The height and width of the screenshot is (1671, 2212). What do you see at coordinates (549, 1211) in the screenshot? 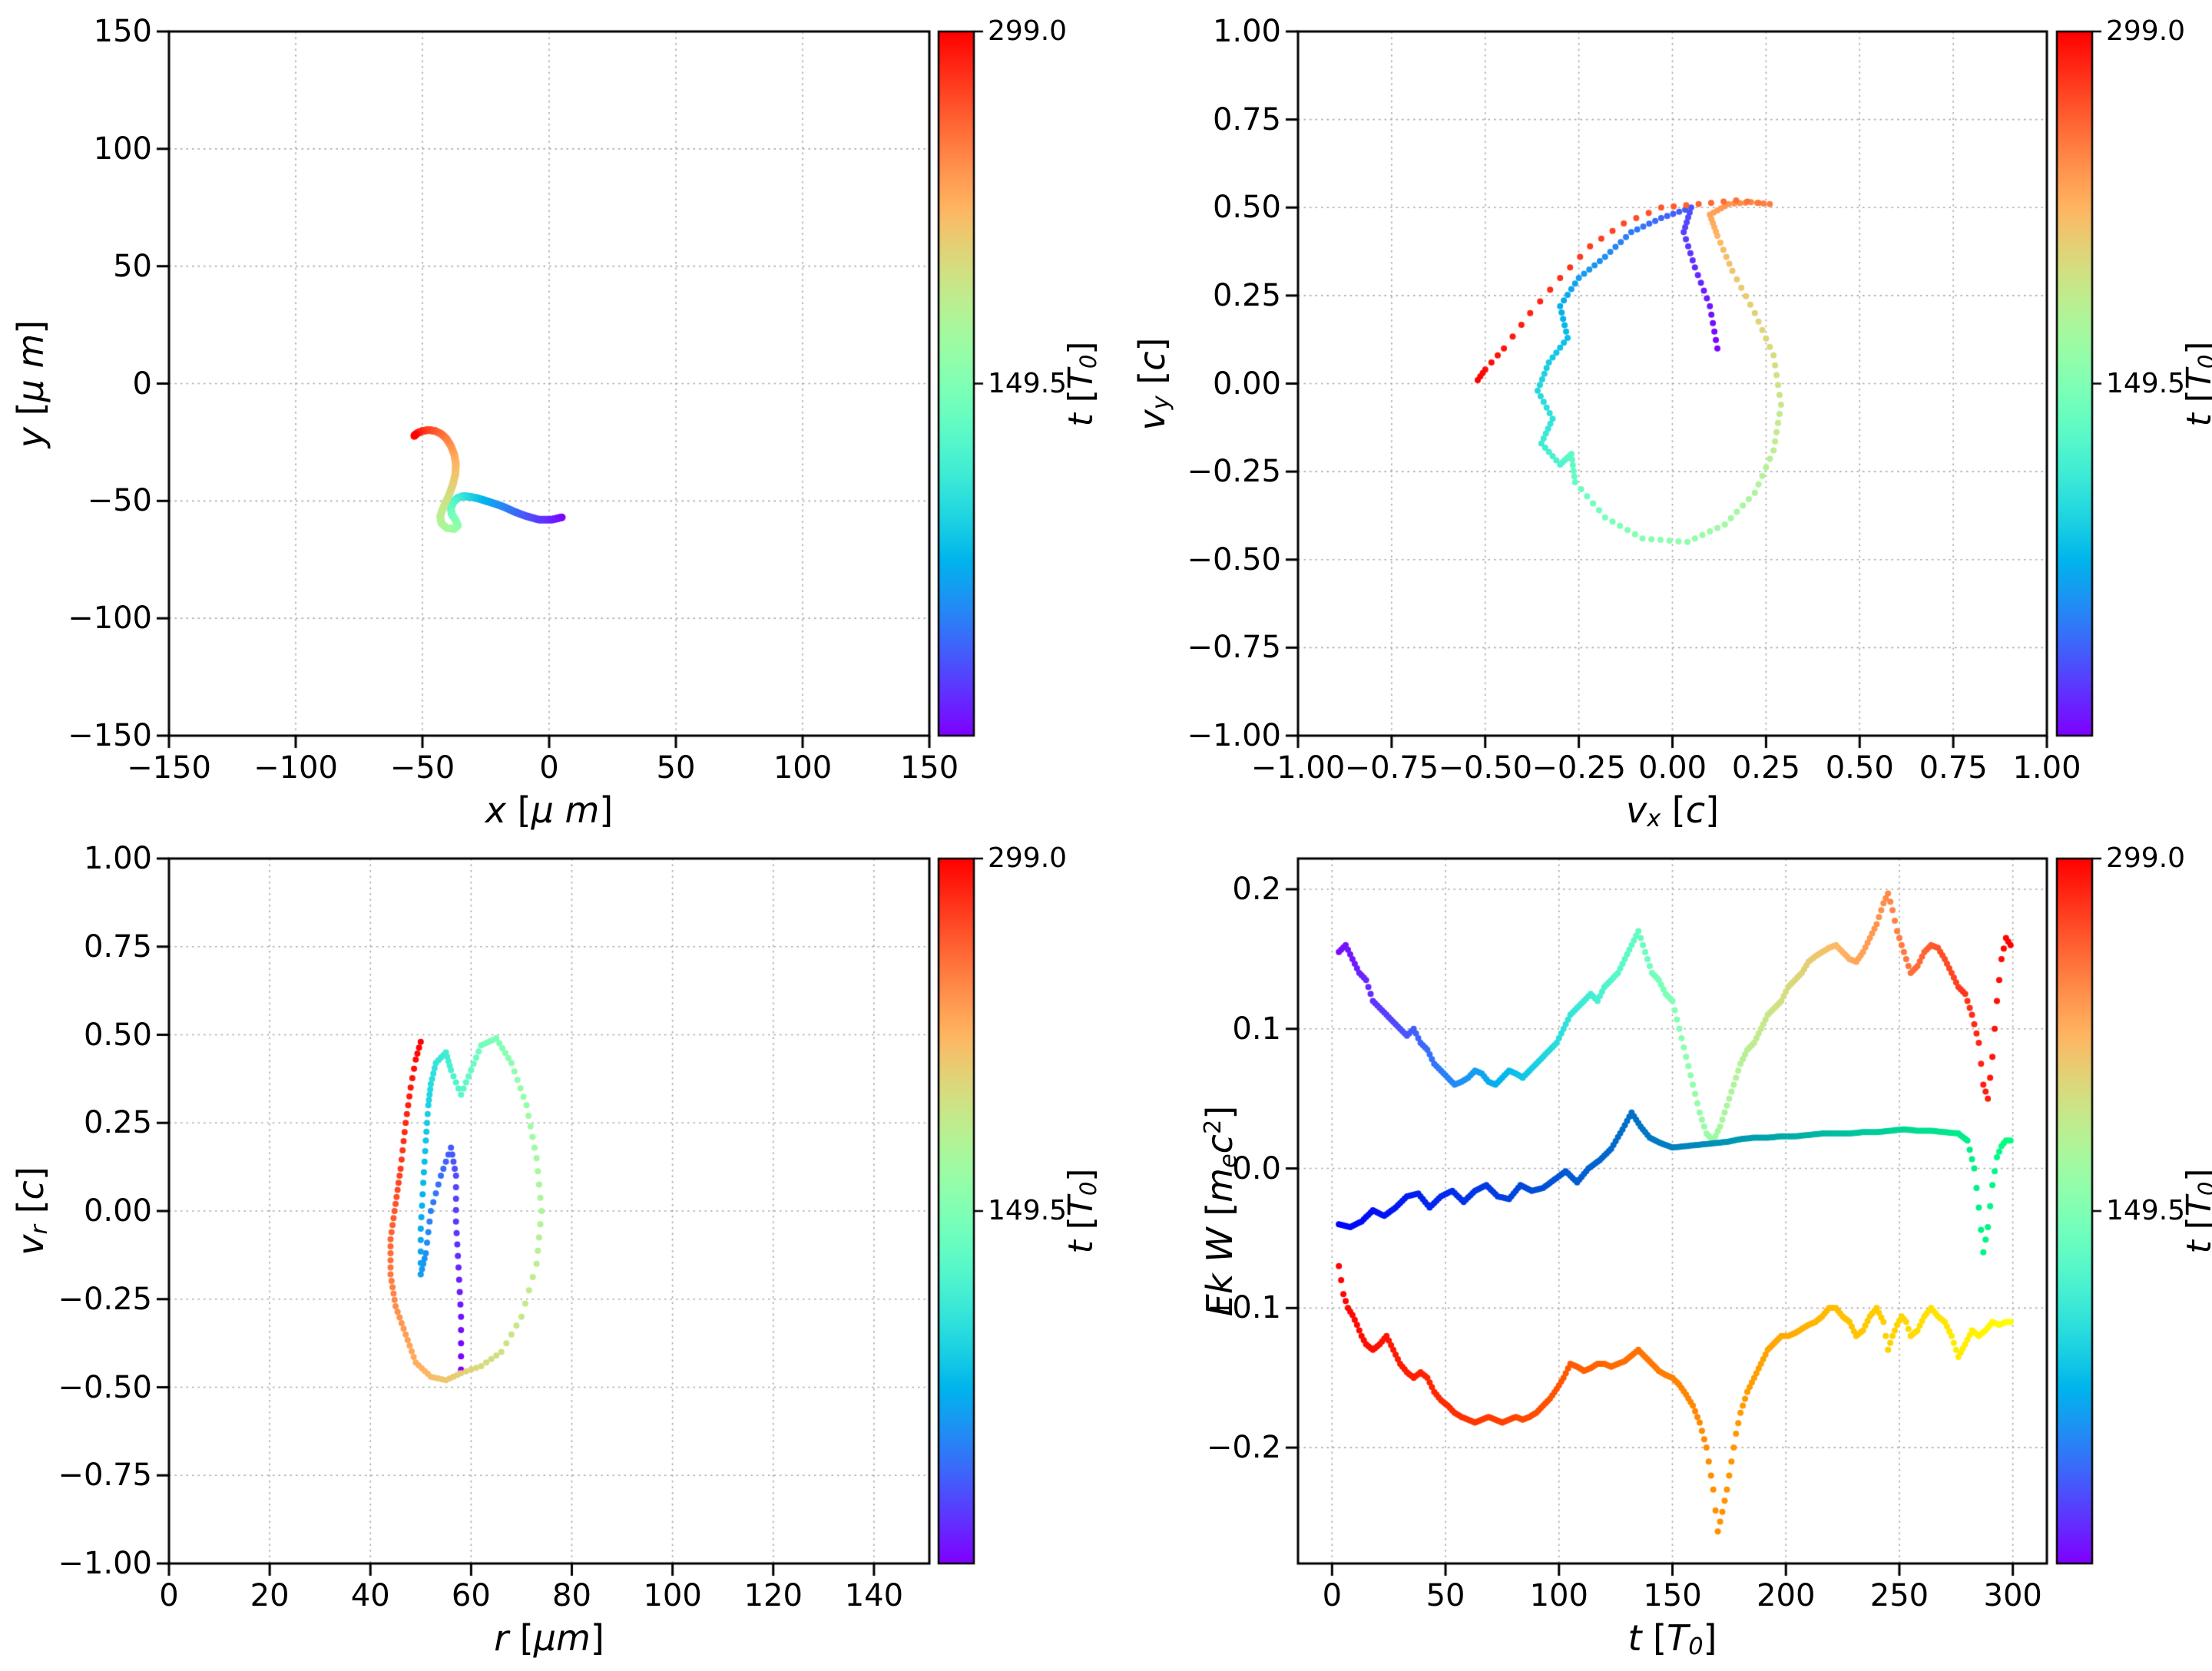
I see `panel-r-vr-phase-space` at bounding box center [549, 1211].